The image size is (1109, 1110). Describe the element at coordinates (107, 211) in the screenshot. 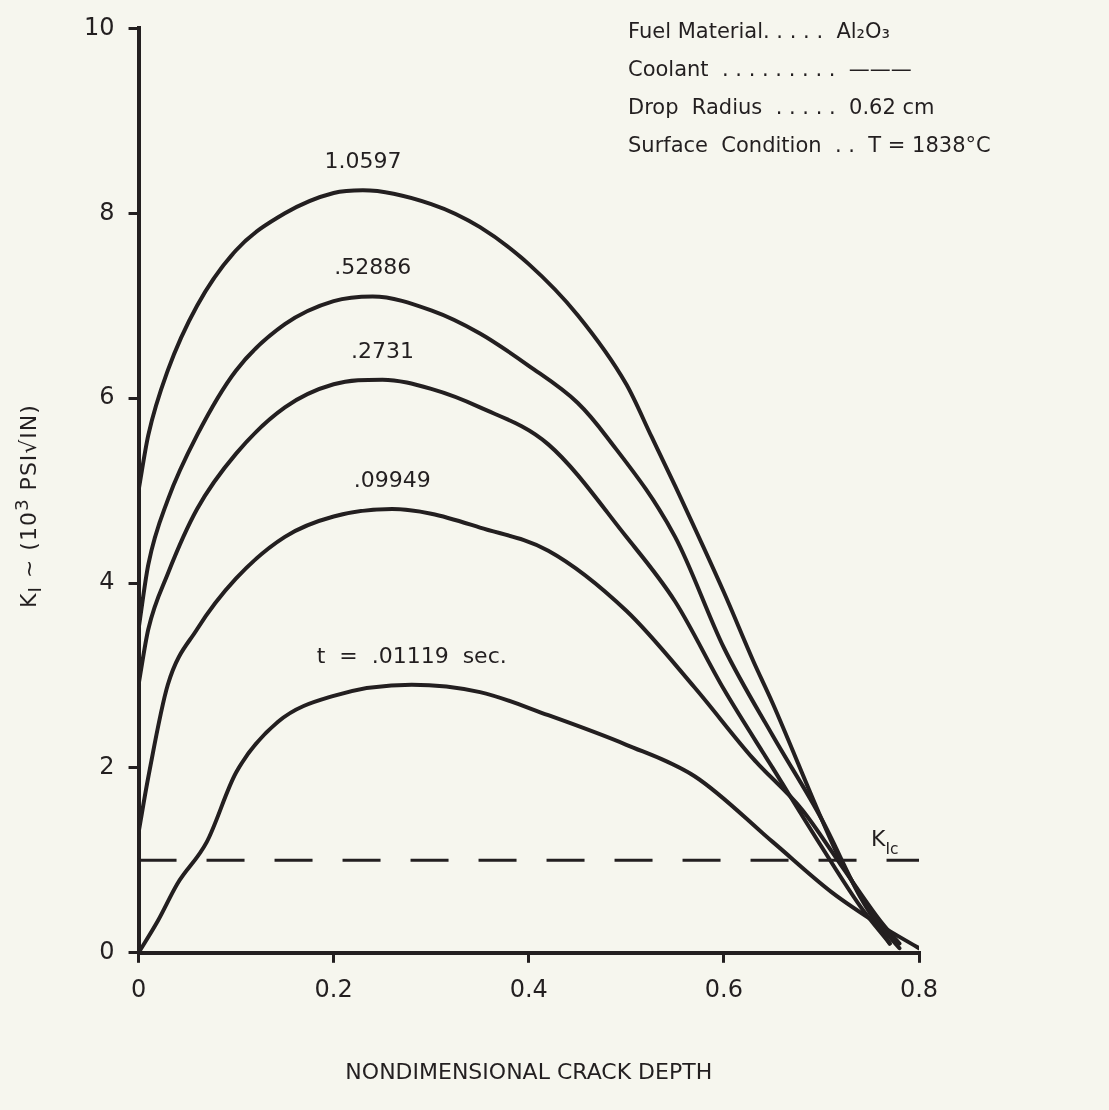

I see `y-tick-label: 8` at that location.